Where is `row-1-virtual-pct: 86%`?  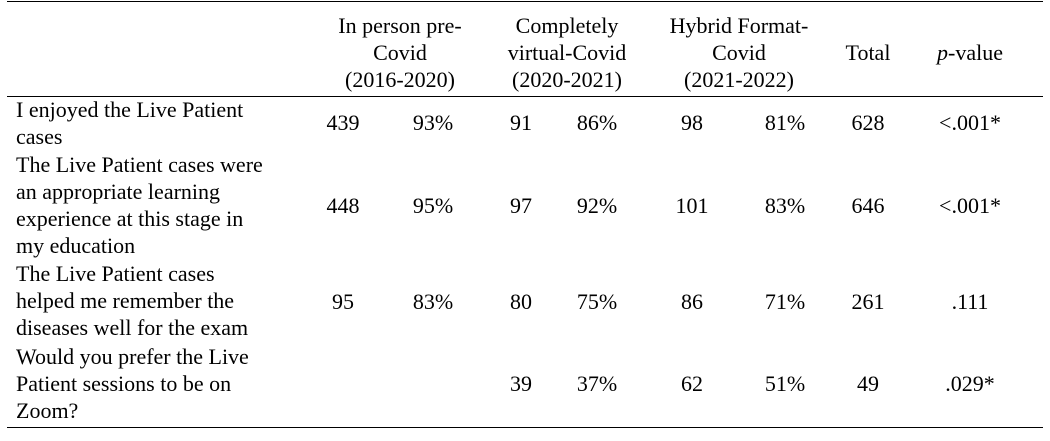
row-1-virtual-pct: 86% is located at coordinates (597, 122).